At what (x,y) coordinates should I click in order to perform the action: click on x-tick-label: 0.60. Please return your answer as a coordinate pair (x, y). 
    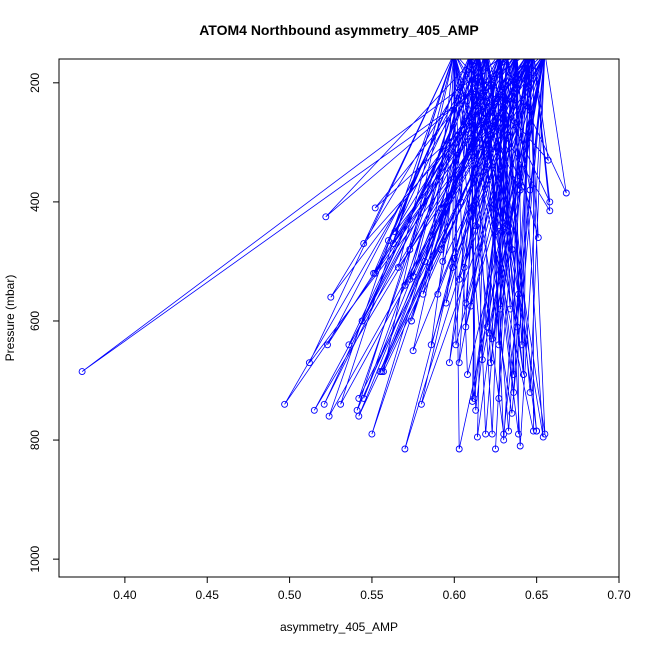
    Looking at the image, I should click on (455, 595).